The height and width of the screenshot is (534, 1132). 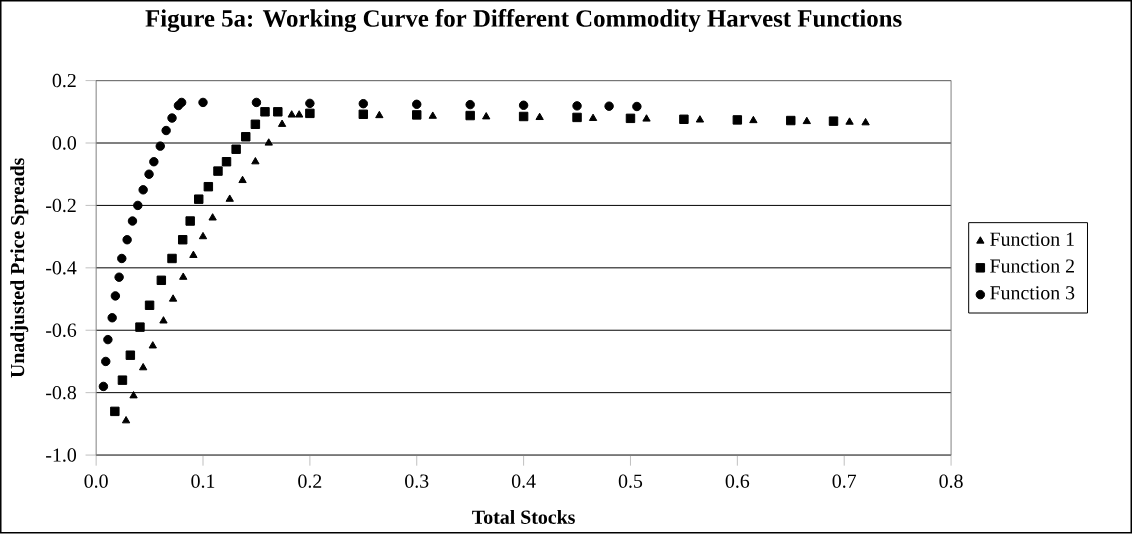 What do you see at coordinates (64, 81) in the screenshot?
I see `y-tick-label: 0.2` at bounding box center [64, 81].